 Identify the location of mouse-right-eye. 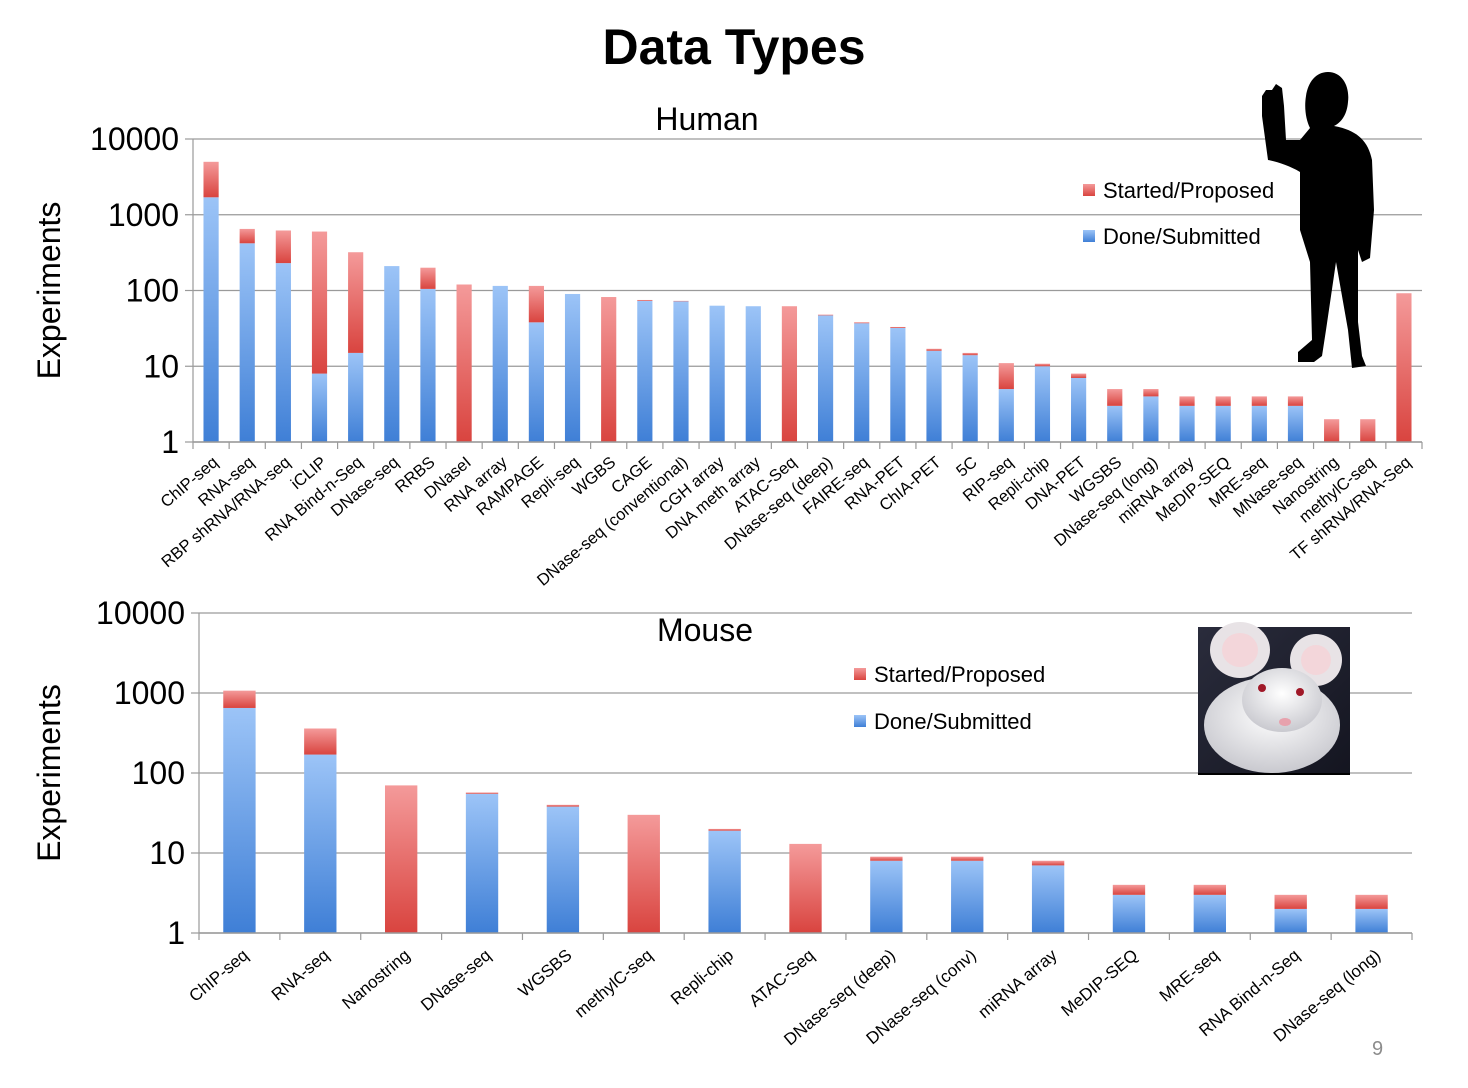
(1300, 692).